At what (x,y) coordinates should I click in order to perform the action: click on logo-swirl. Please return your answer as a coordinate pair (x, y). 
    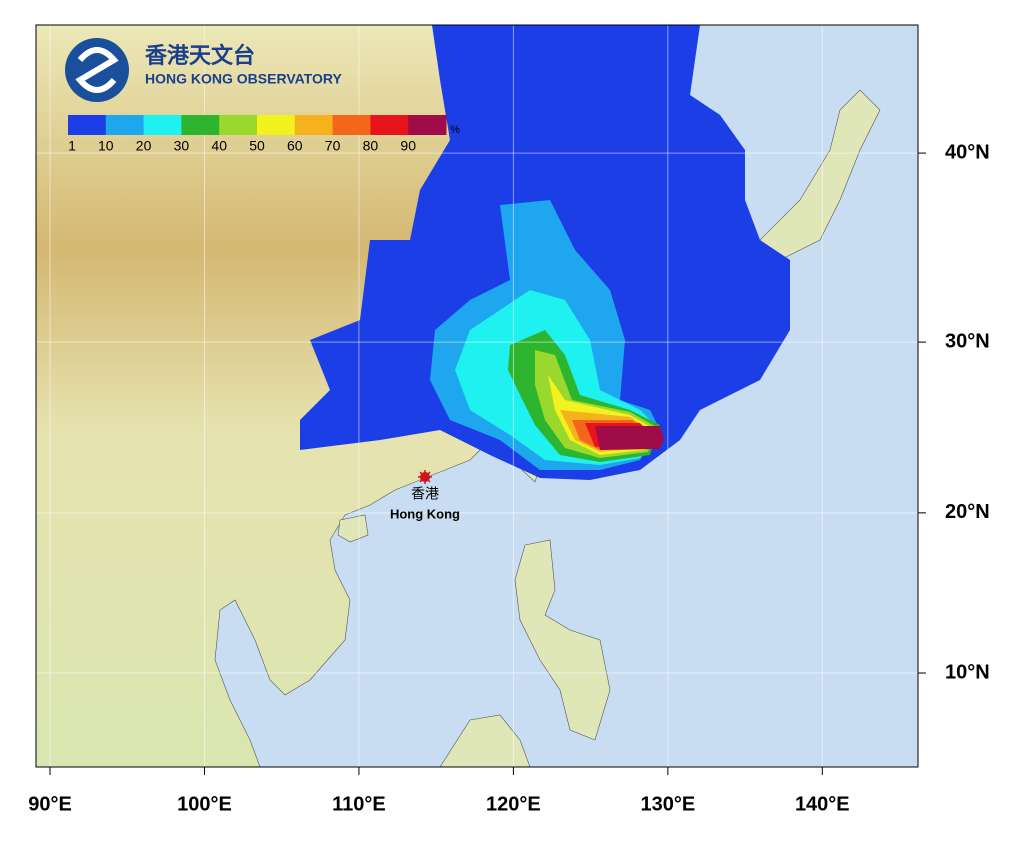
    Looking at the image, I should click on (97, 70).